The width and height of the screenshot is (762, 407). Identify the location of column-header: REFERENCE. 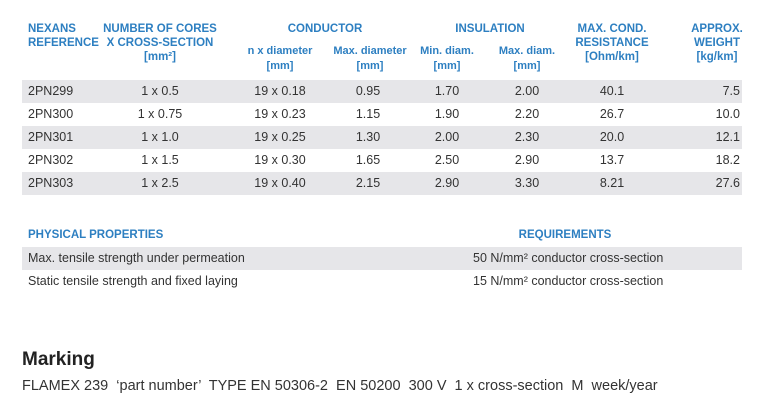
(63, 43).